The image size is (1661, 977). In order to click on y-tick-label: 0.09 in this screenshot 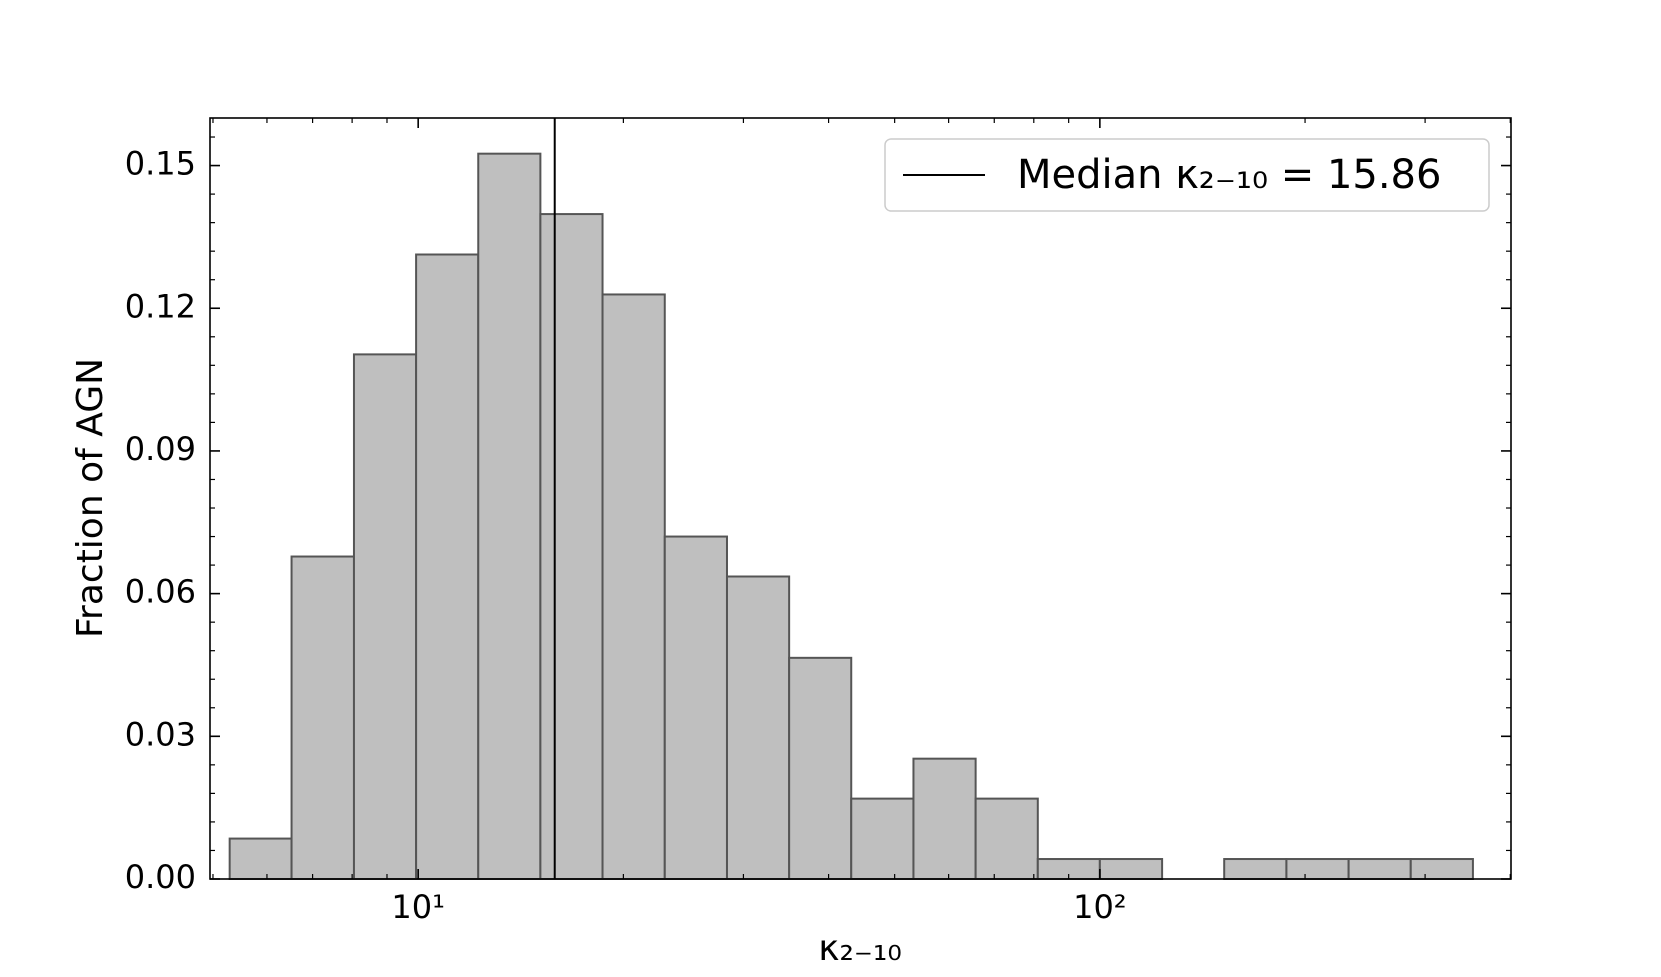, I will do `click(160, 449)`.